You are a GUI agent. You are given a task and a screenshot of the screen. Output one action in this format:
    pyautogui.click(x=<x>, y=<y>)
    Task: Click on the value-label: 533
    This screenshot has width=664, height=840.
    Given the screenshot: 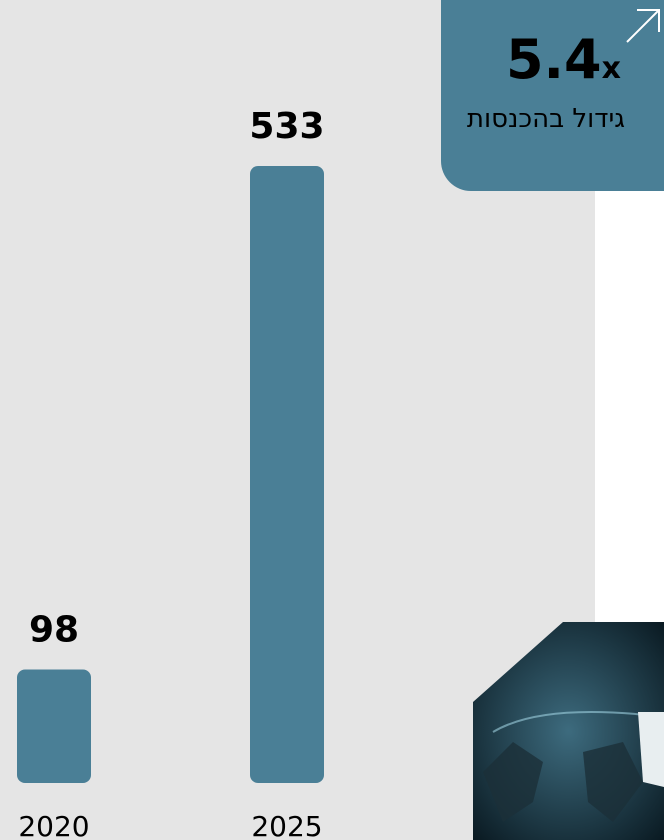 What is the action you would take?
    pyautogui.click(x=286, y=126)
    